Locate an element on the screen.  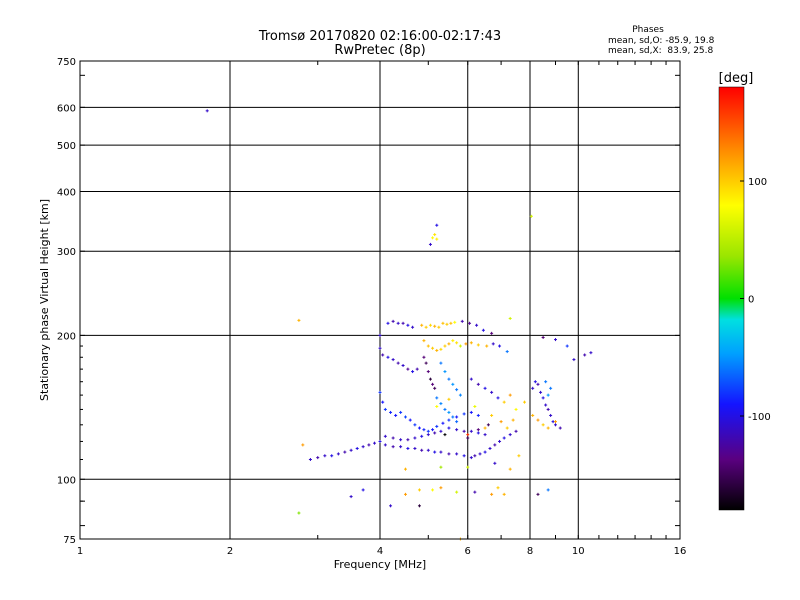
x-tick-label: 16 is located at coordinates (680, 551).